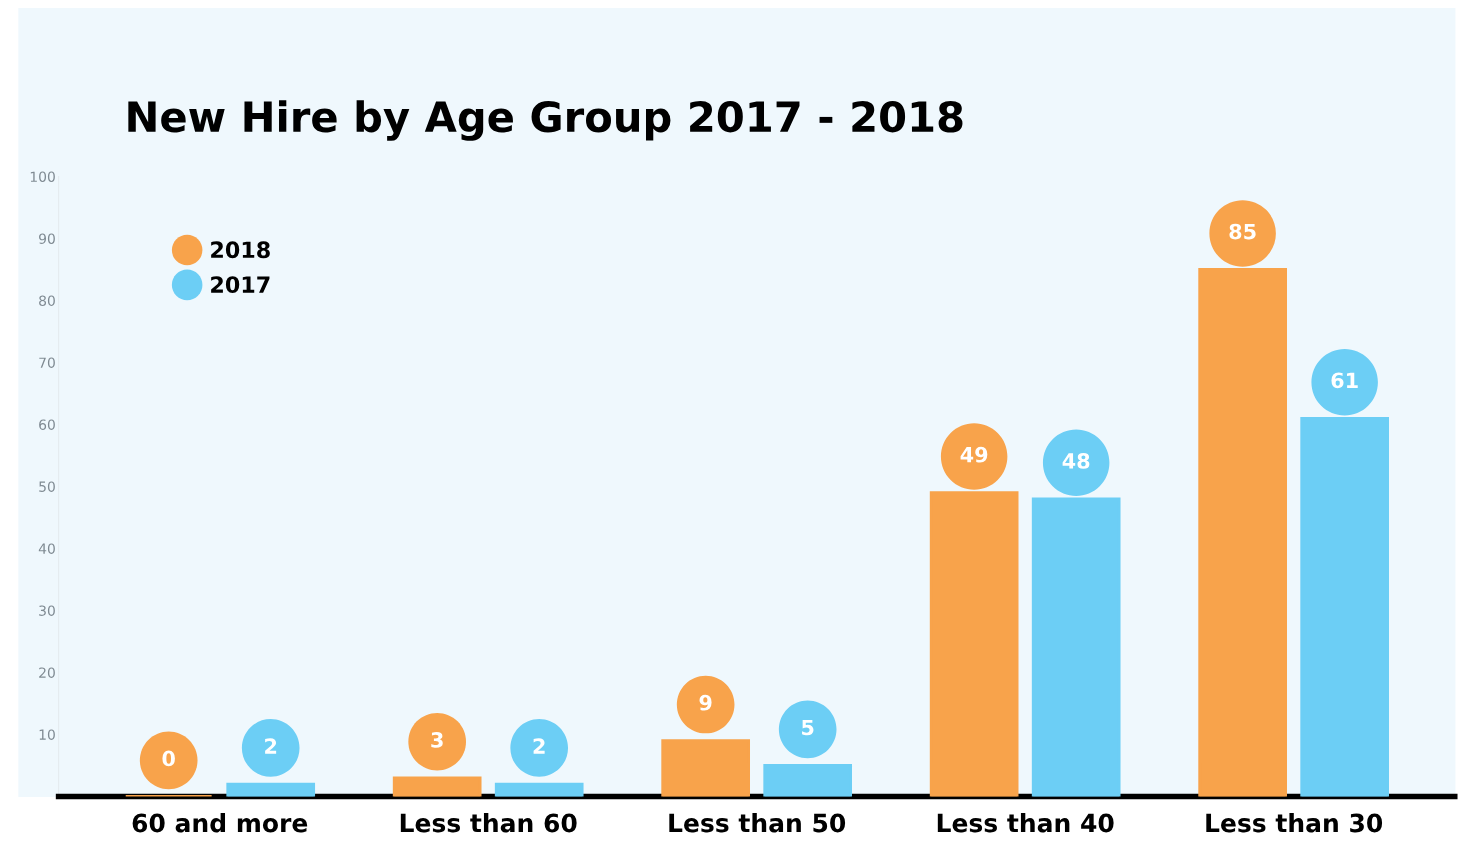  I want to click on legend-label: 2017, so click(240, 284).